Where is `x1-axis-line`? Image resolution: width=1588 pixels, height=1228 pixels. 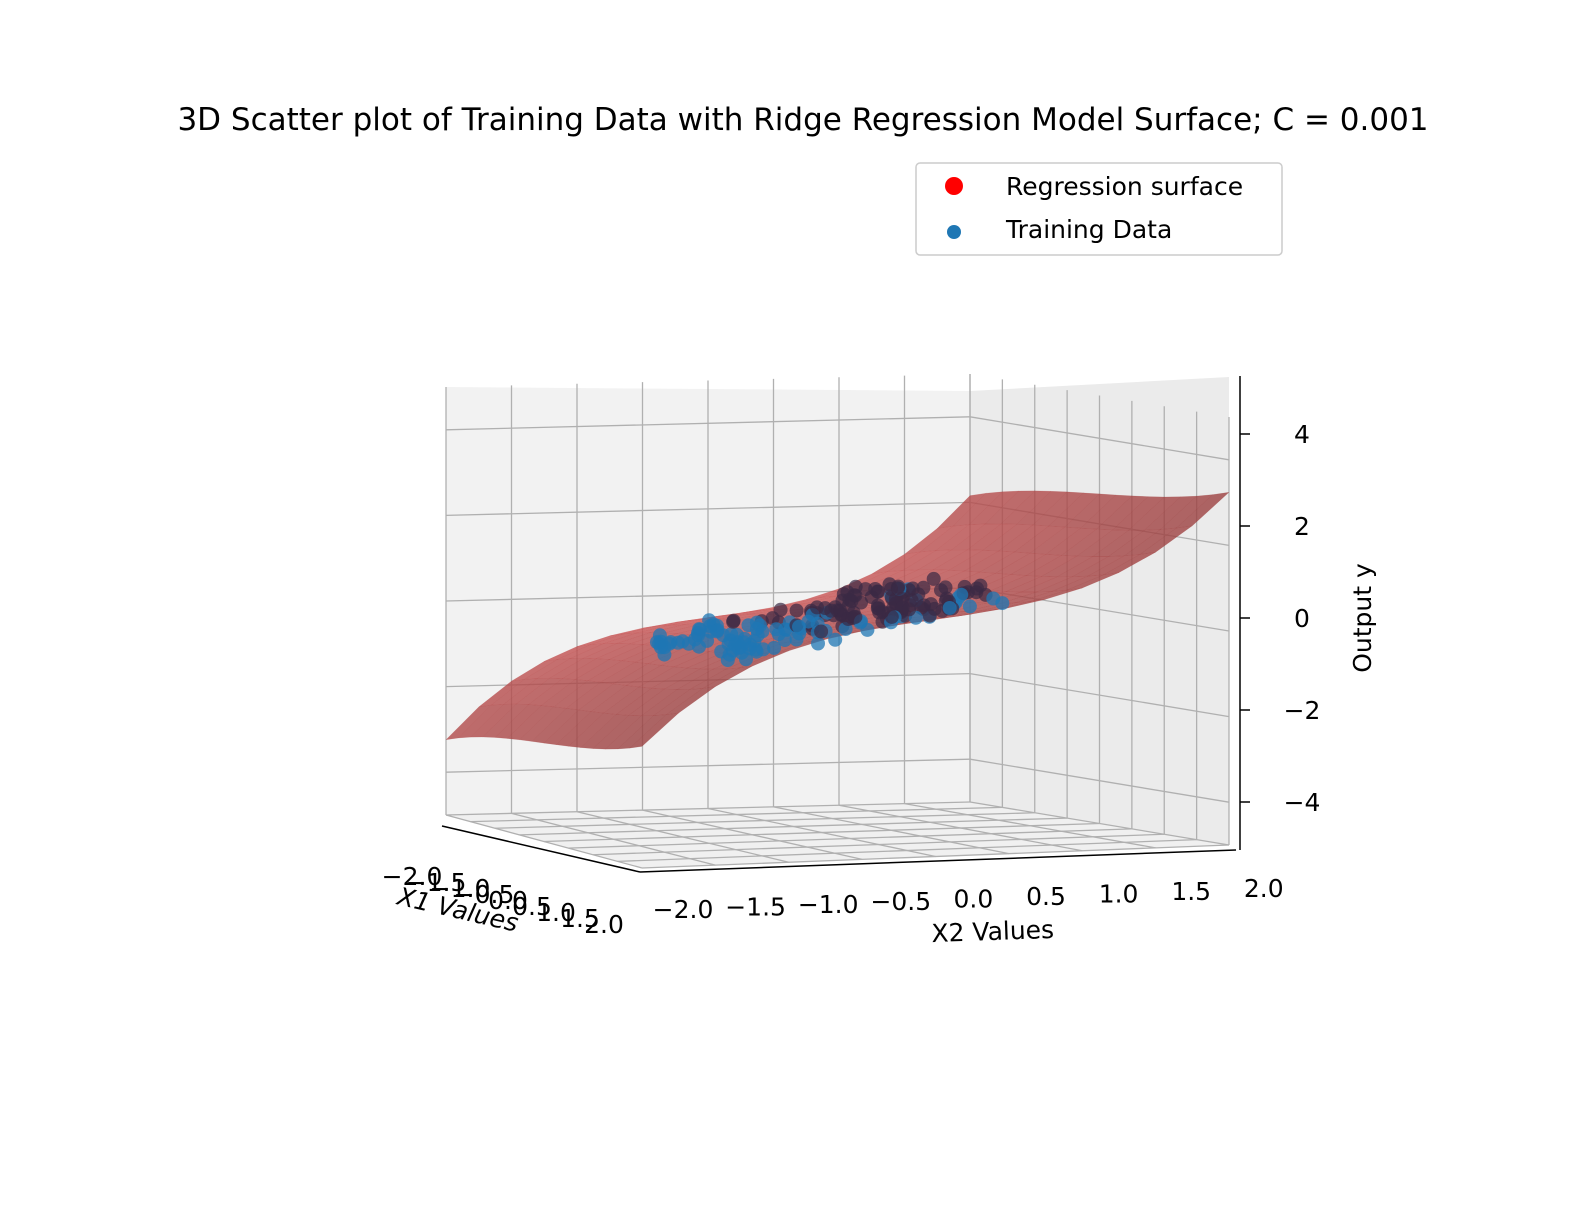 x1-axis-line is located at coordinates (541, 849).